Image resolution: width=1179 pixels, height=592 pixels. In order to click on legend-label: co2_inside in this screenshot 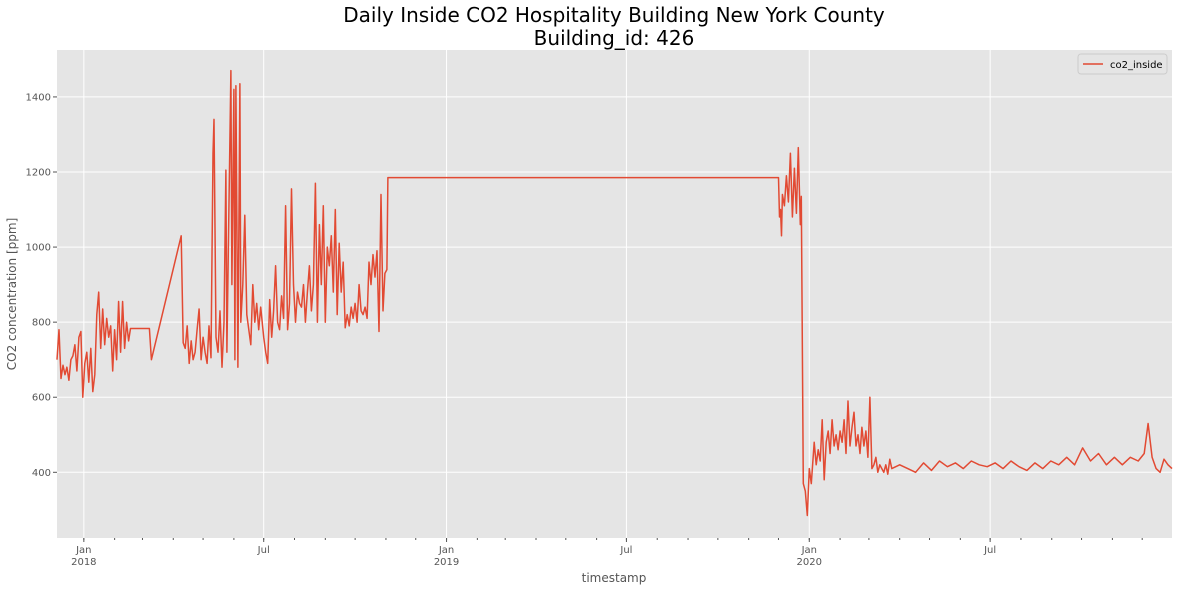, I will do `click(1136, 65)`.